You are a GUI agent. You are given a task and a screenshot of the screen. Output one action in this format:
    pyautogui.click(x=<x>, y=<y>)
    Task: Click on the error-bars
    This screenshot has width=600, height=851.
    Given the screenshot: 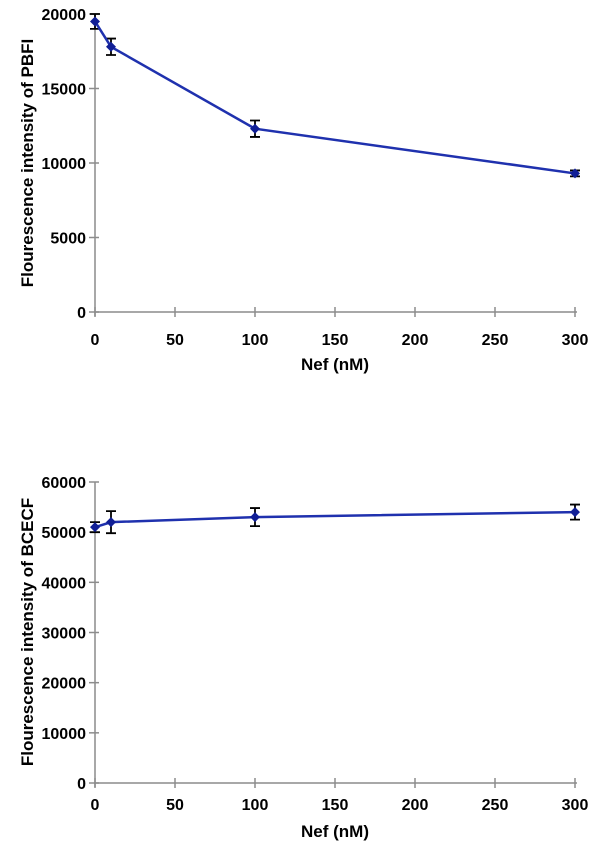 What is the action you would take?
    pyautogui.click(x=335, y=519)
    